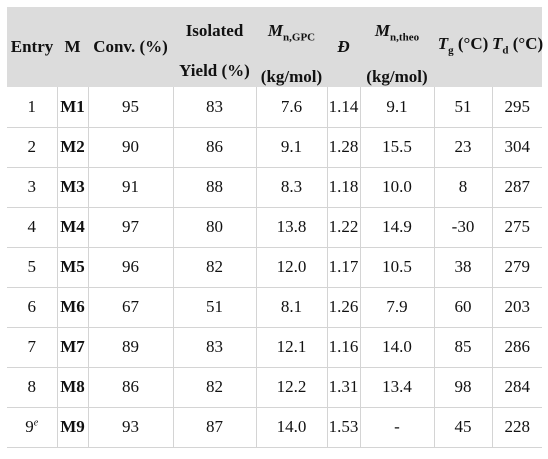  I want to click on header-entry-label: Entry, so click(32, 47).